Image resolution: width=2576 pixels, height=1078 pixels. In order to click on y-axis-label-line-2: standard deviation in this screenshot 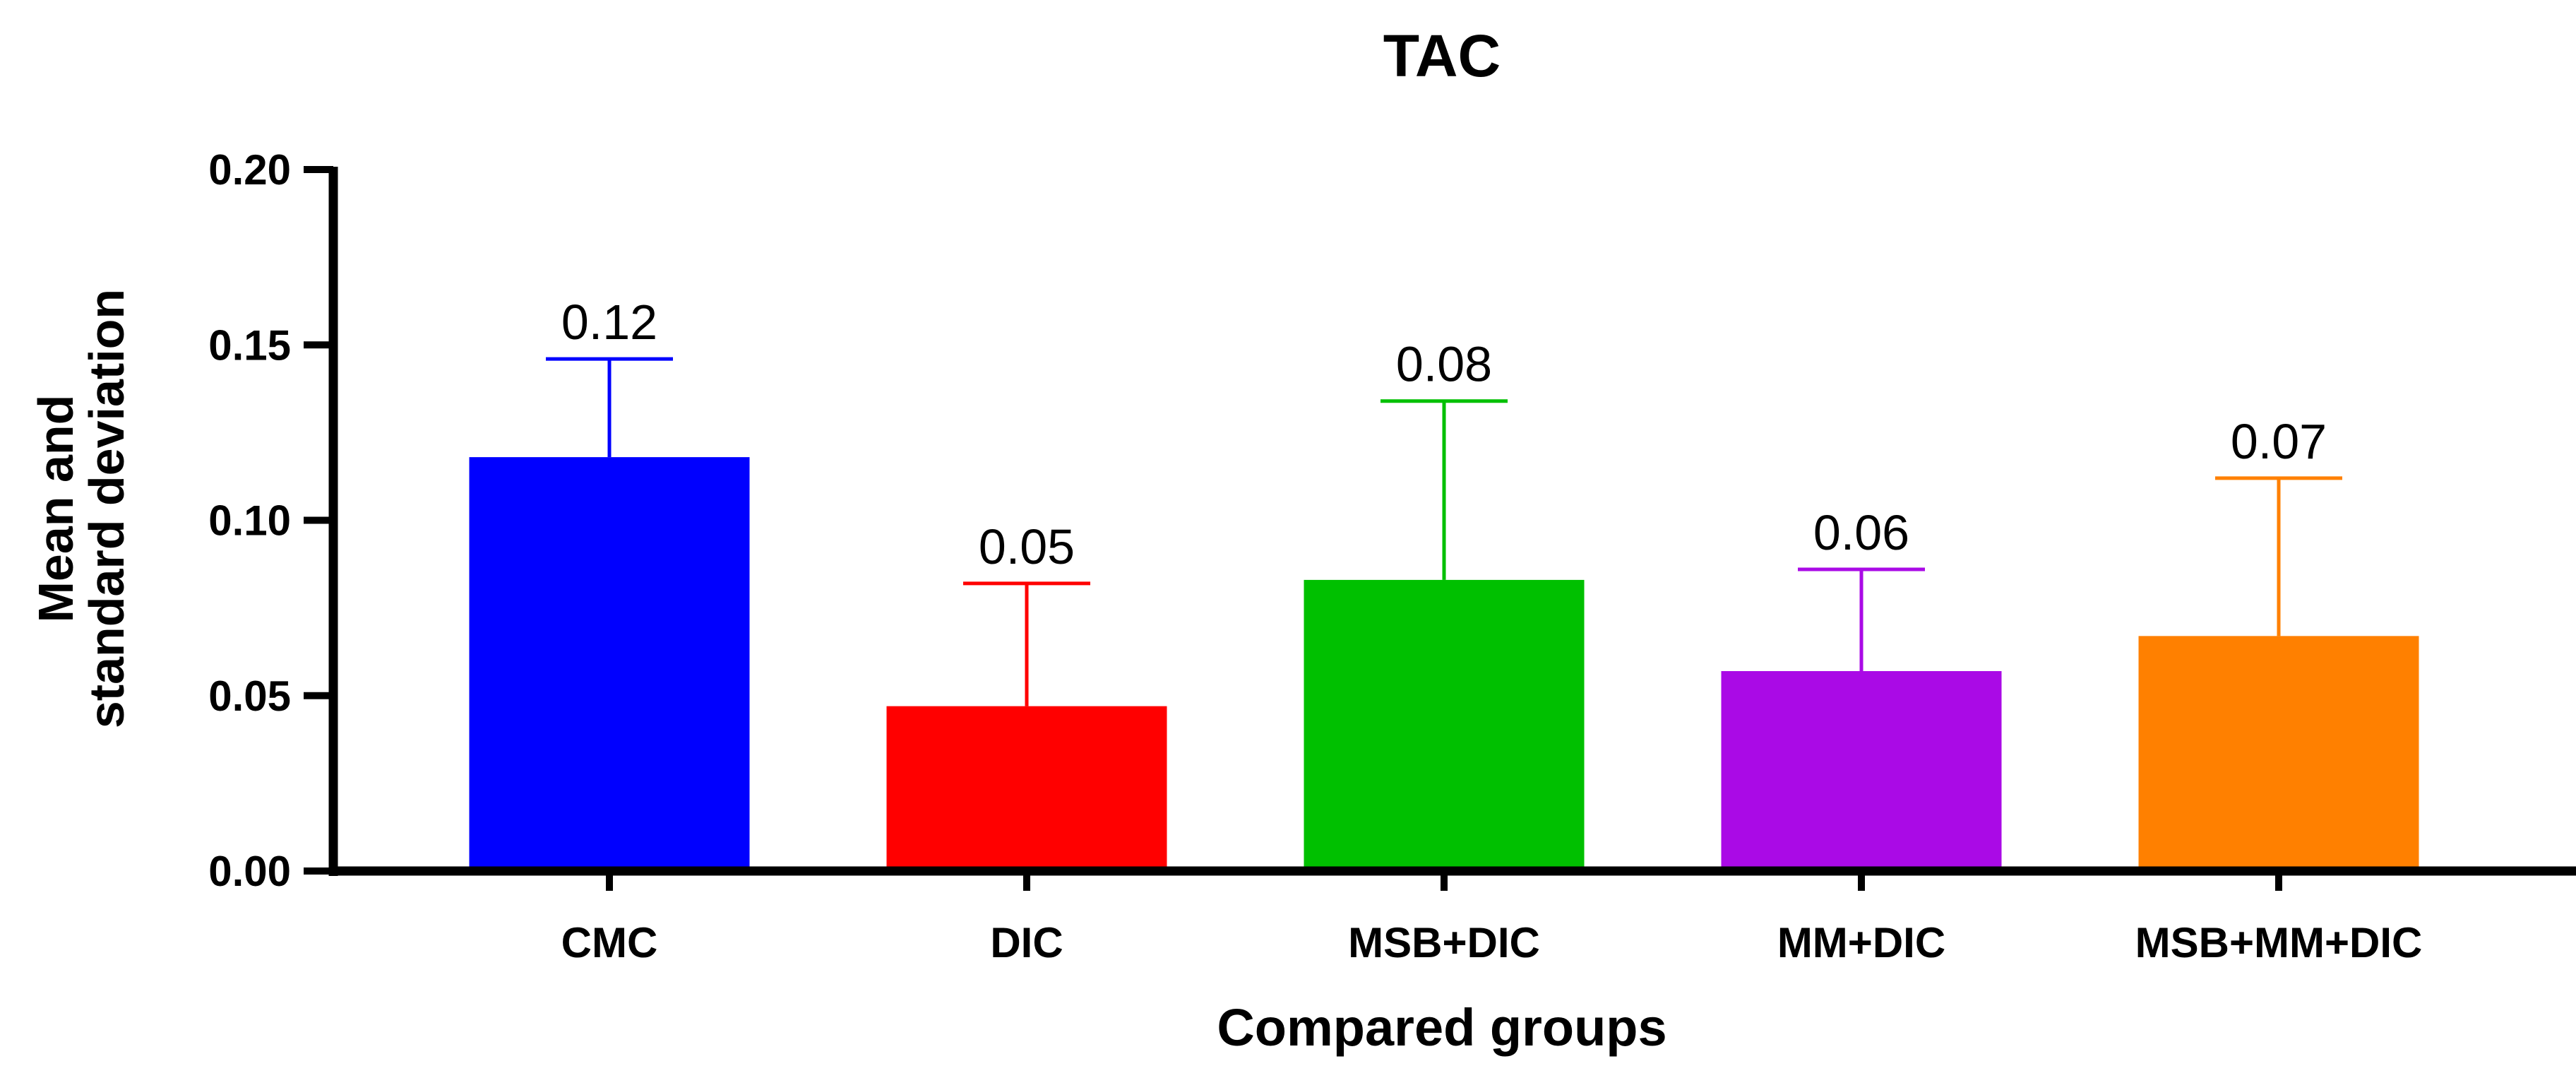, I will do `click(106, 508)`.